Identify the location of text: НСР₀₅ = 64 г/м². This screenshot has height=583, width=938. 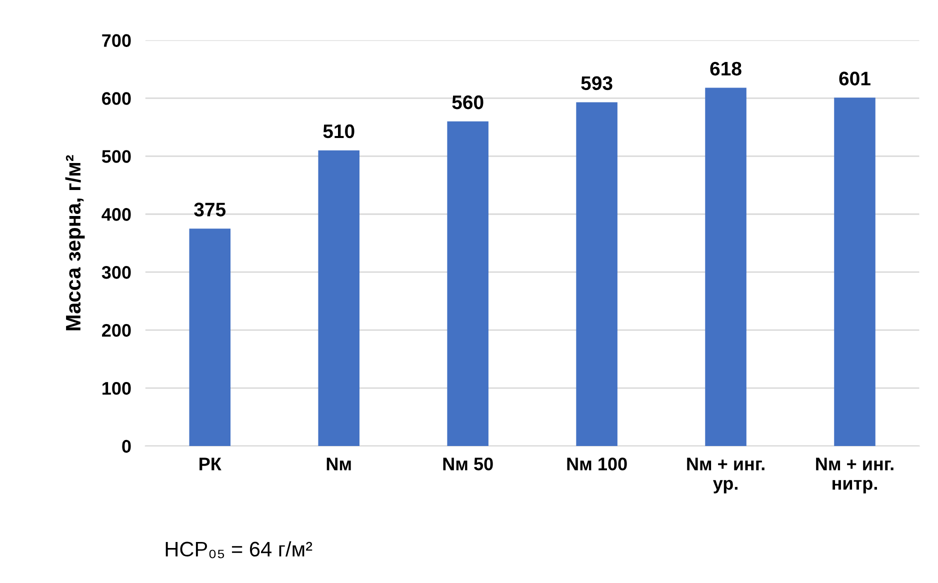
(239, 549).